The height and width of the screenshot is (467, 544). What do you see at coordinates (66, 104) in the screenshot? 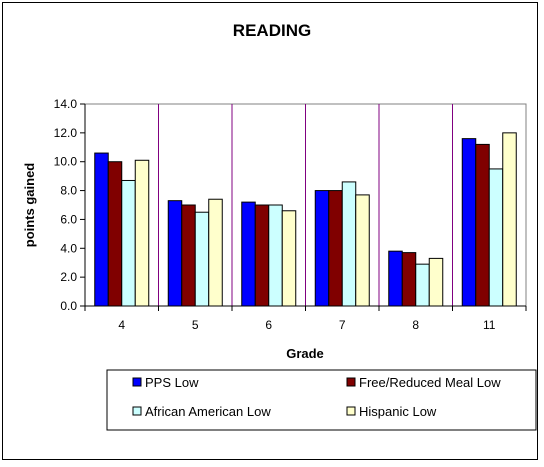
I see `y-tick-label: 14.0` at bounding box center [66, 104].